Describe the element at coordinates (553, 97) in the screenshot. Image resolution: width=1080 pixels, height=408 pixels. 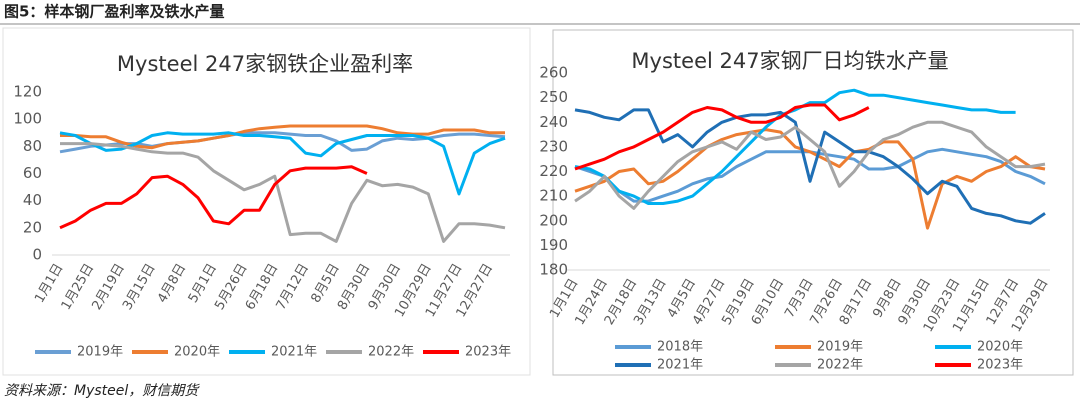
I see `y-tick-label: 250` at that location.